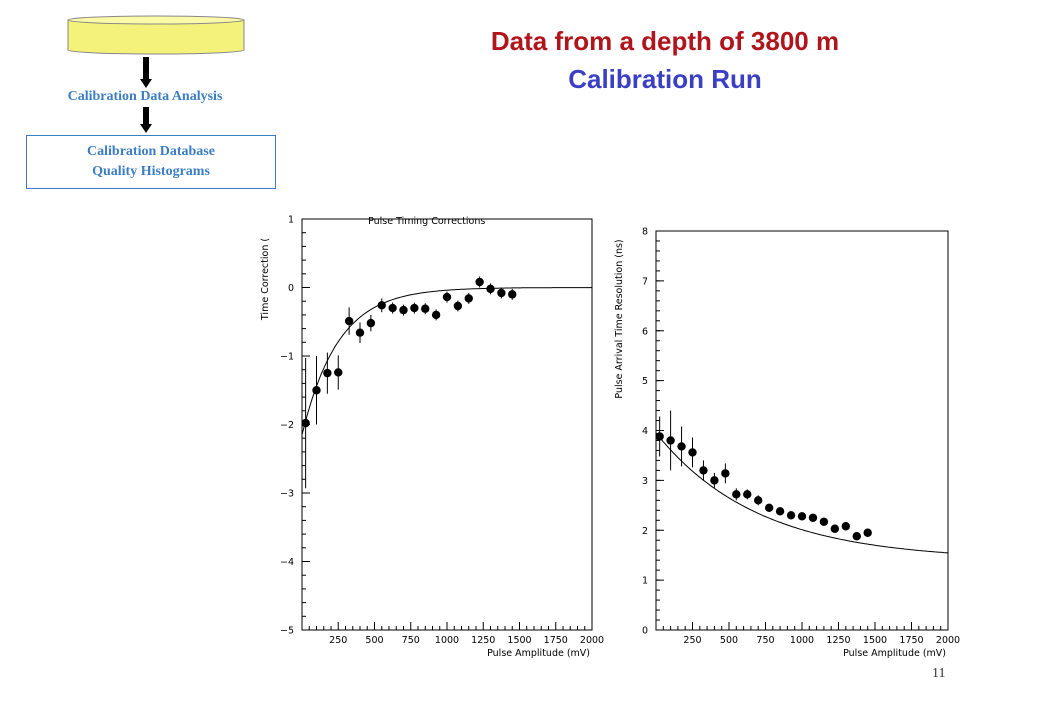 The height and width of the screenshot is (720, 1040). Describe the element at coordinates (939, 673) in the screenshot. I see `page-number: 11` at that location.